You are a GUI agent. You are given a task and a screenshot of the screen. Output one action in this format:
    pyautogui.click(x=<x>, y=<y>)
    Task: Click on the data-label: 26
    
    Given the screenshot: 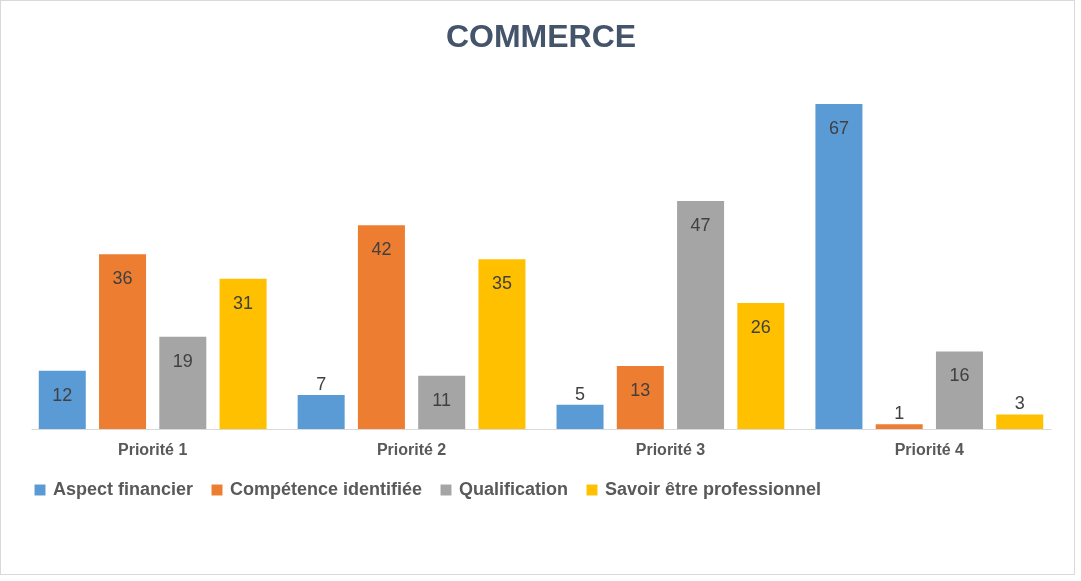 What is the action you would take?
    pyautogui.click(x=760, y=326)
    